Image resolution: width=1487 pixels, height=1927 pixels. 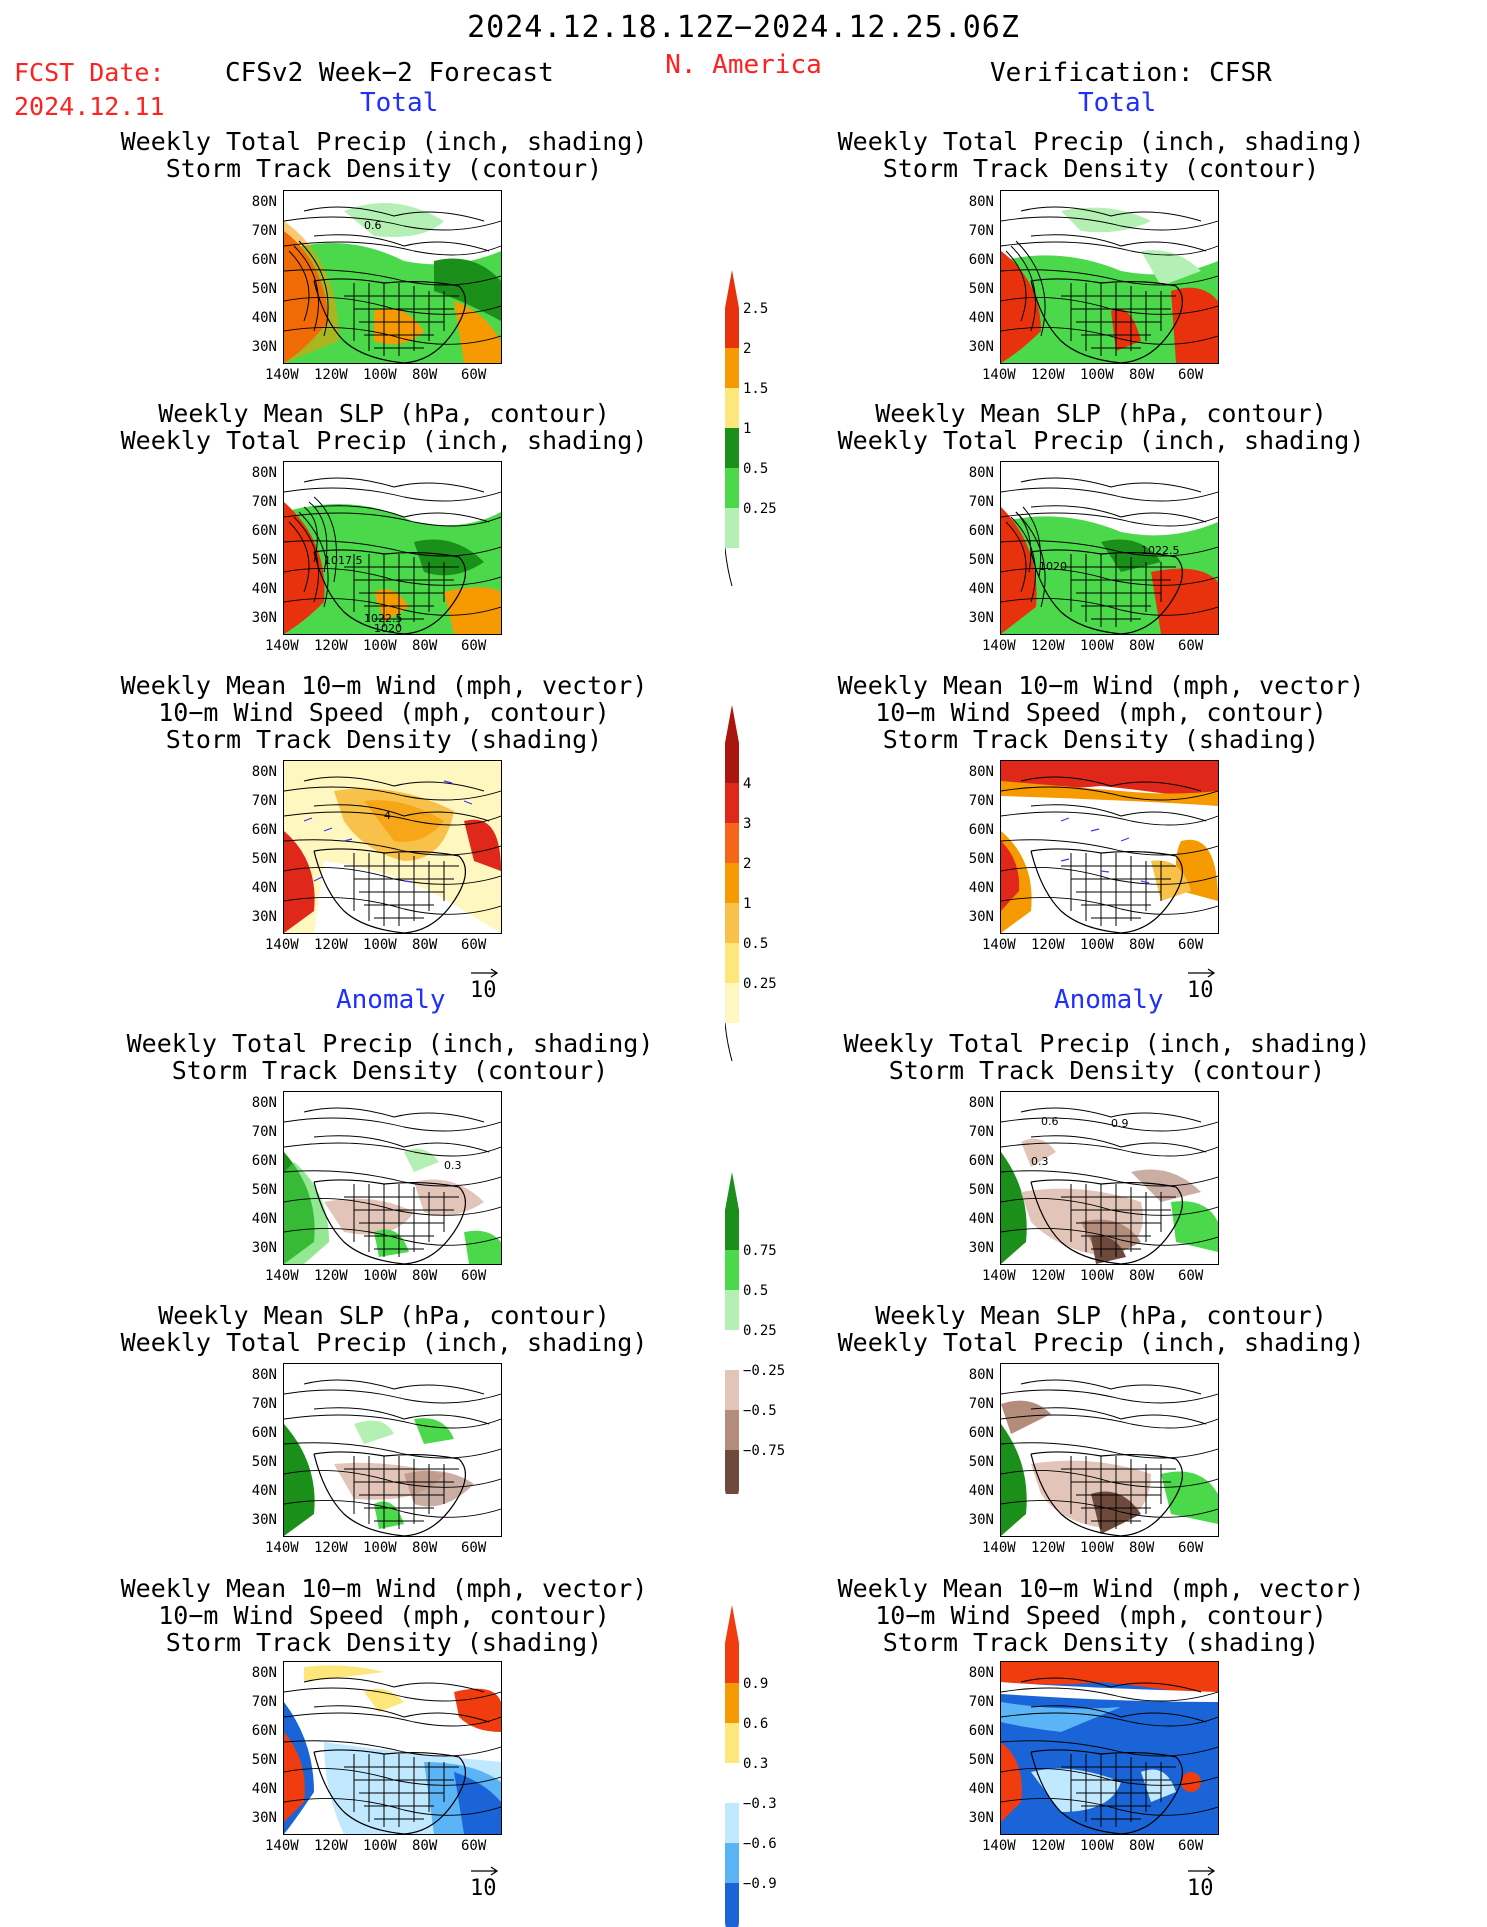 What do you see at coordinates (770, 1766) in the screenshot?
I see `colorbar-anomaly-storm-density: 0.9 0.6 0.3 −0.3 −0.6 −0.9` at bounding box center [770, 1766].